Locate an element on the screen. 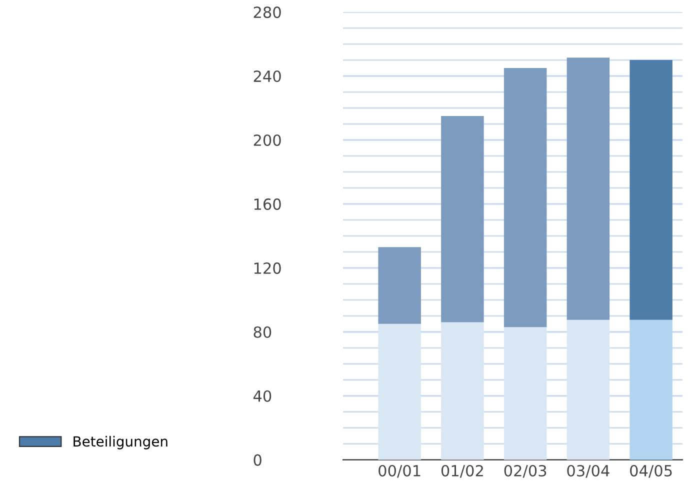  y-tick-label: 80 is located at coordinates (263, 332).